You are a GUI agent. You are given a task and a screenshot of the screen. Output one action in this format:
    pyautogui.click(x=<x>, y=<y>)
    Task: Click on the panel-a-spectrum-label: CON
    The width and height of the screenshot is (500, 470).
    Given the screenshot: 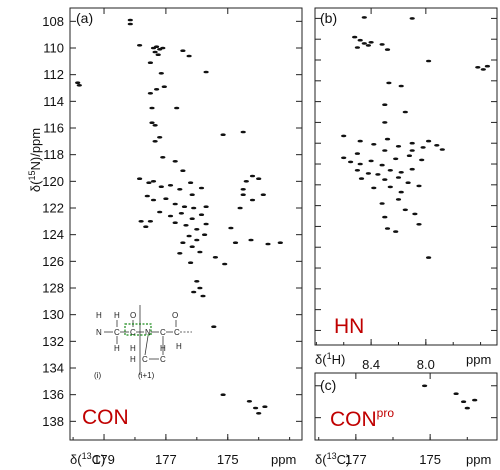 What is the action you would take?
    pyautogui.click(x=105, y=417)
    